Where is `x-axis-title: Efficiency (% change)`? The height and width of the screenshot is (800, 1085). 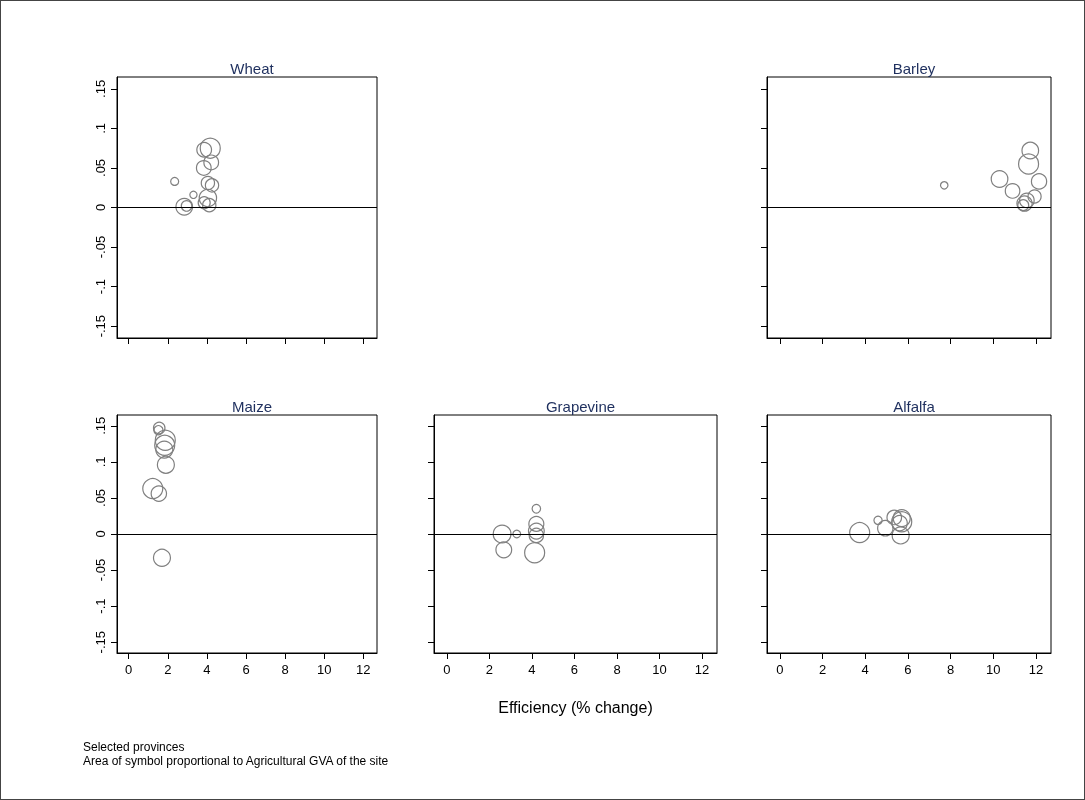
x-axis-title: Efficiency (% change) is located at coordinates (575, 707).